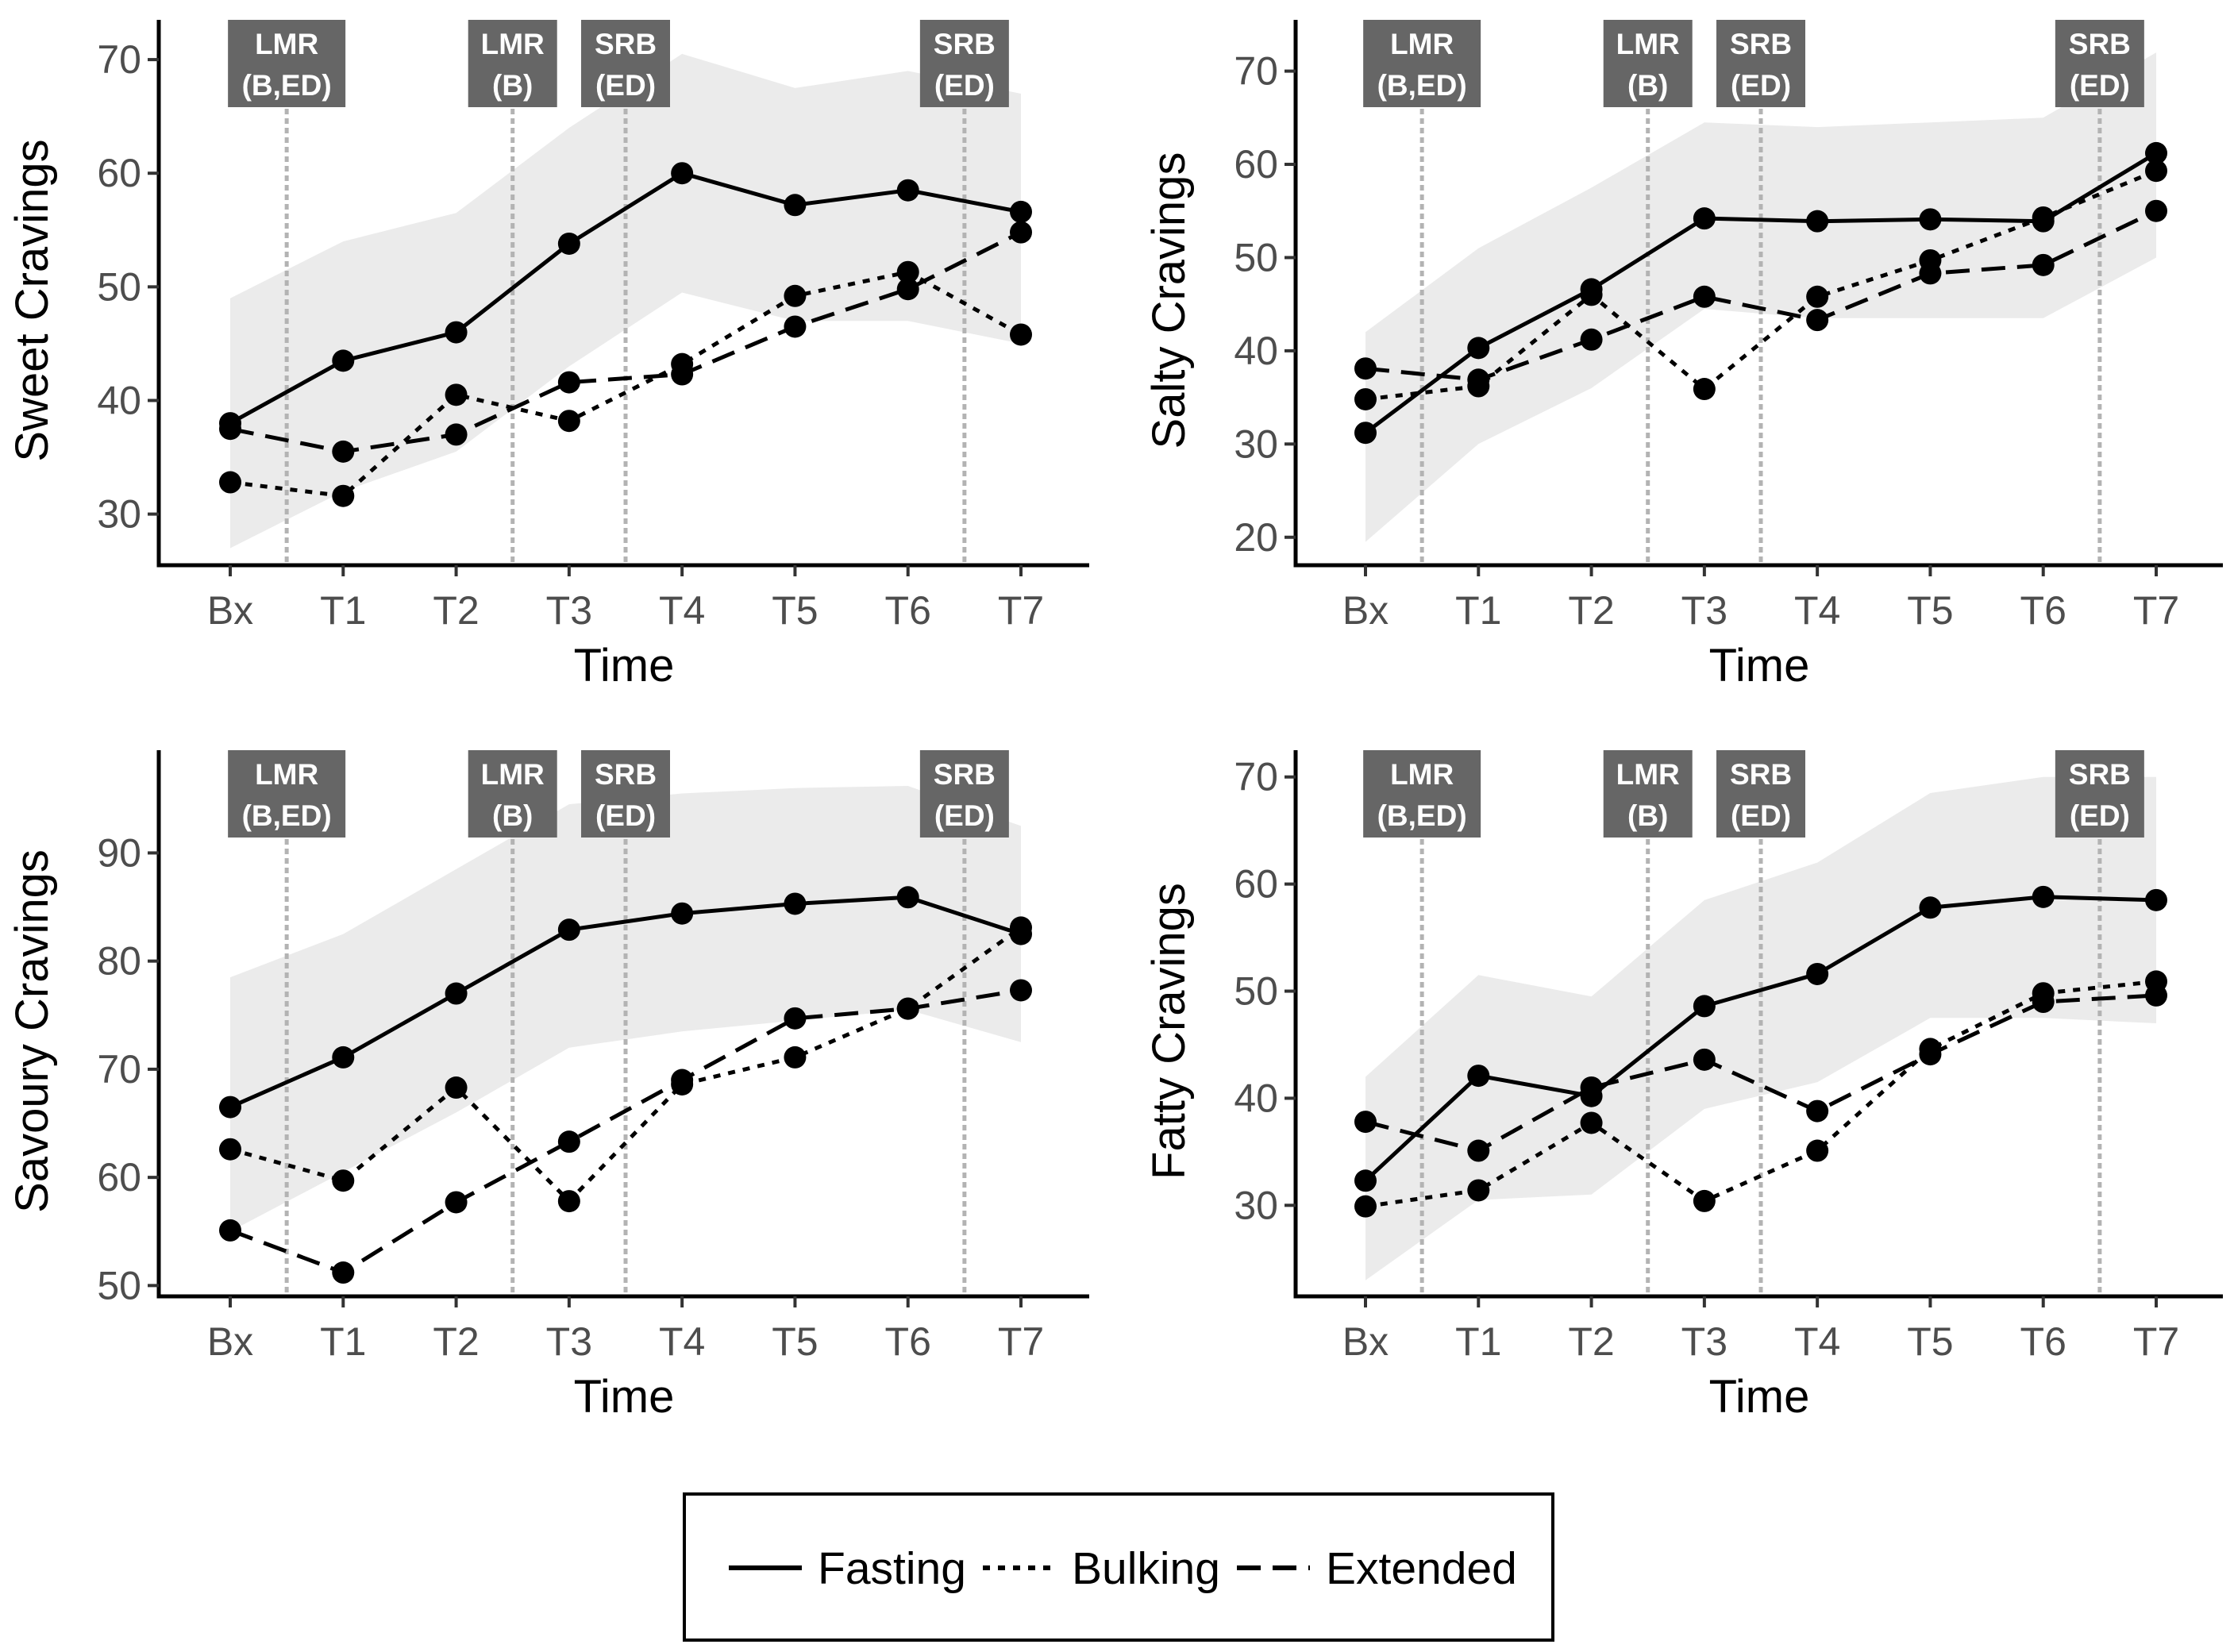 The image size is (2234, 1652). Describe the element at coordinates (32, 1031) in the screenshot. I see `y-axis-title: Savoury Cravings` at that location.